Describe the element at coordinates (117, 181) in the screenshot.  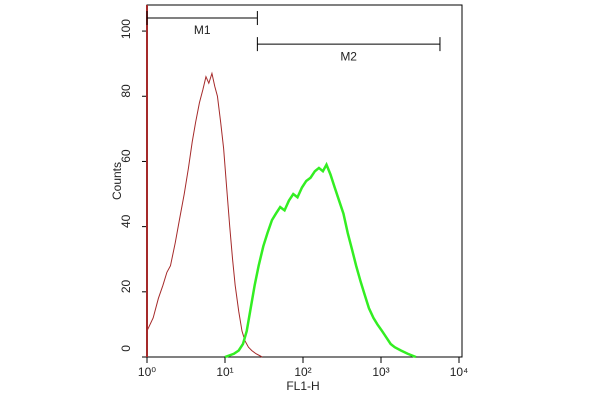
I see `y-axis-label: Counts` at that location.